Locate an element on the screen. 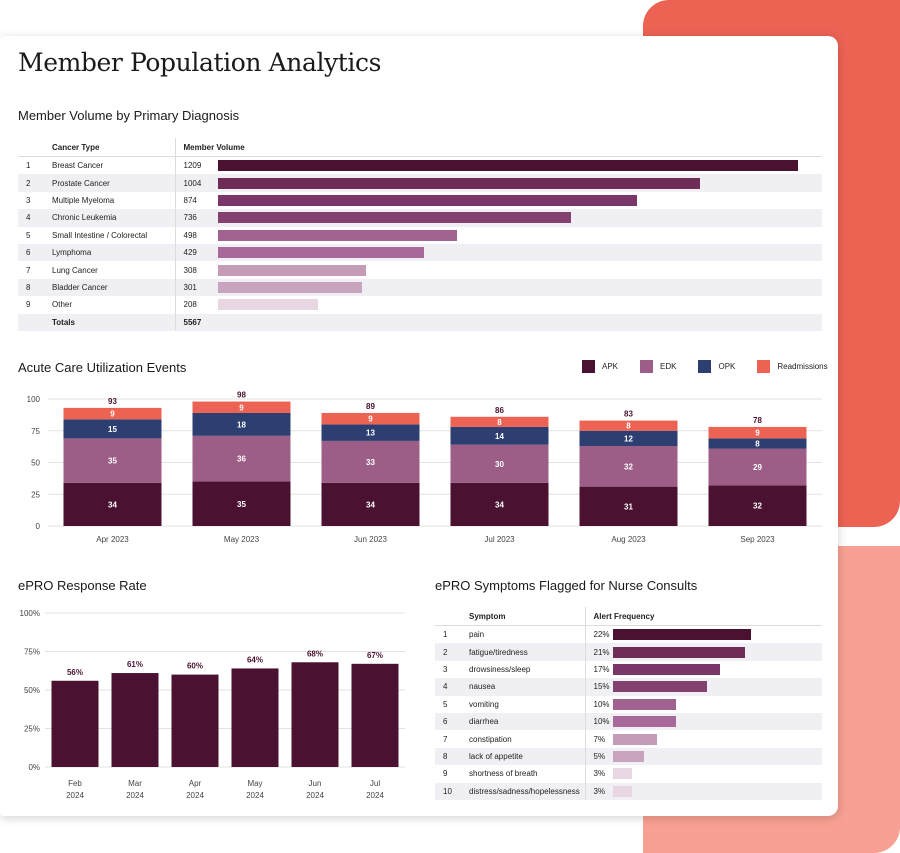 This screenshot has height=853, width=900. segment-value-label: 29 is located at coordinates (757, 467).